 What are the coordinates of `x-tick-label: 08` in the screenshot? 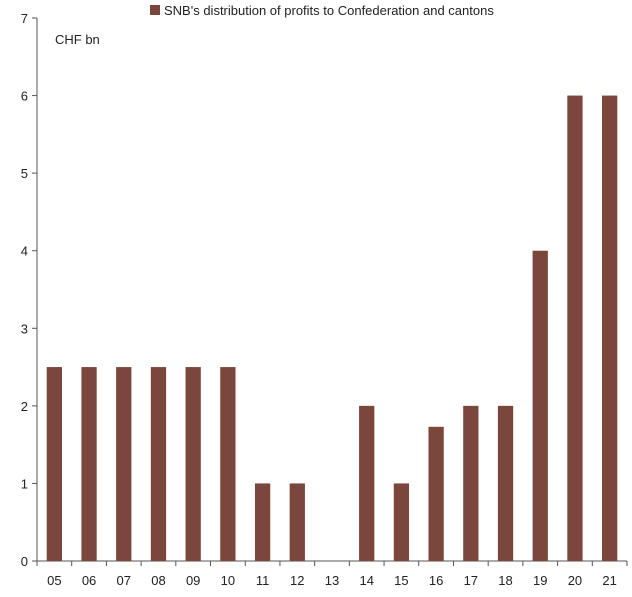 It's located at (158, 580).